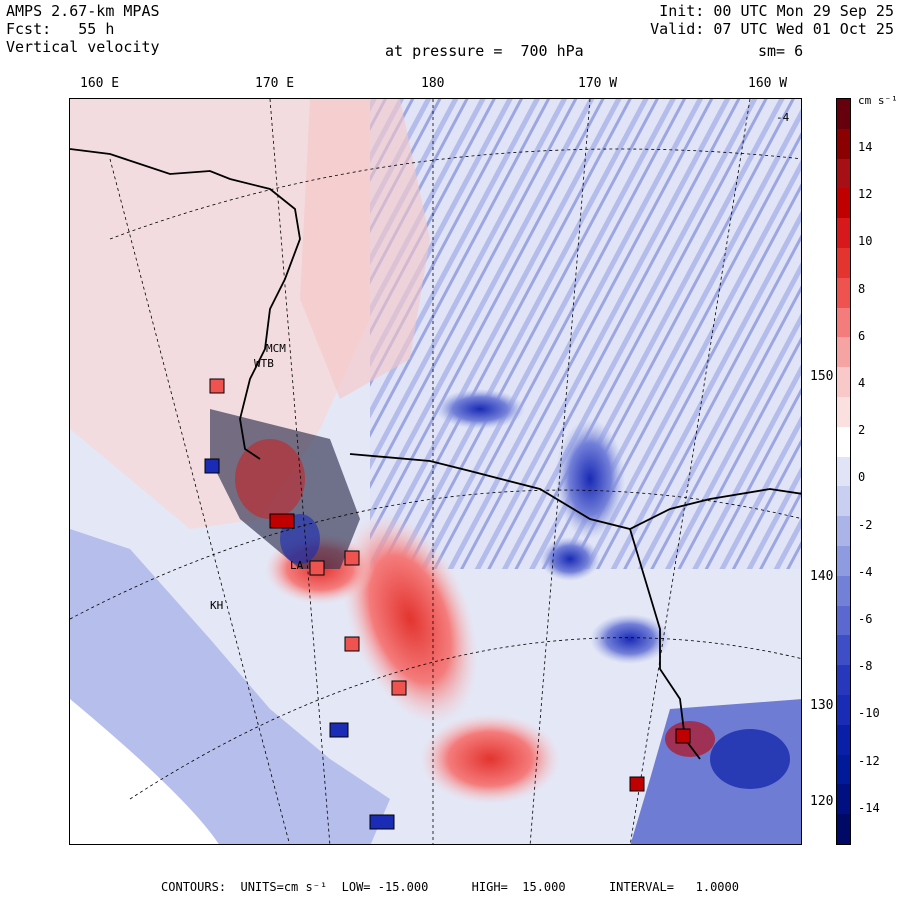 The image size is (900, 900). I want to click on no-data-corner, so click(144, 771).